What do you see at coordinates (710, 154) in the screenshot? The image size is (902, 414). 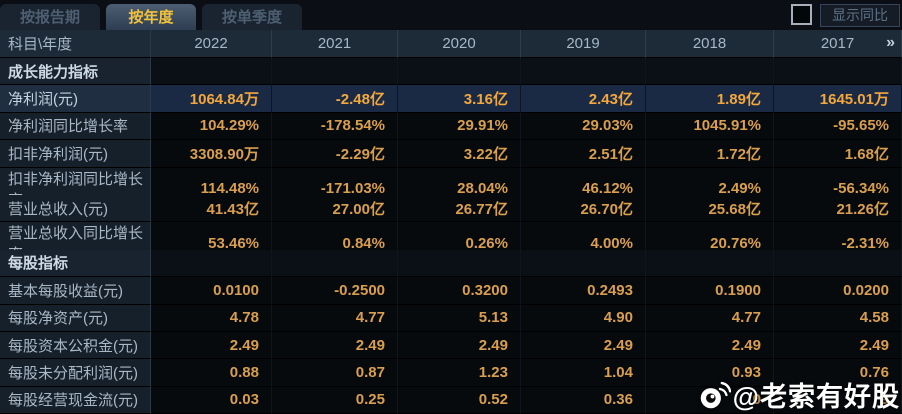 I see `table-cell: 1.72亿` at bounding box center [710, 154].